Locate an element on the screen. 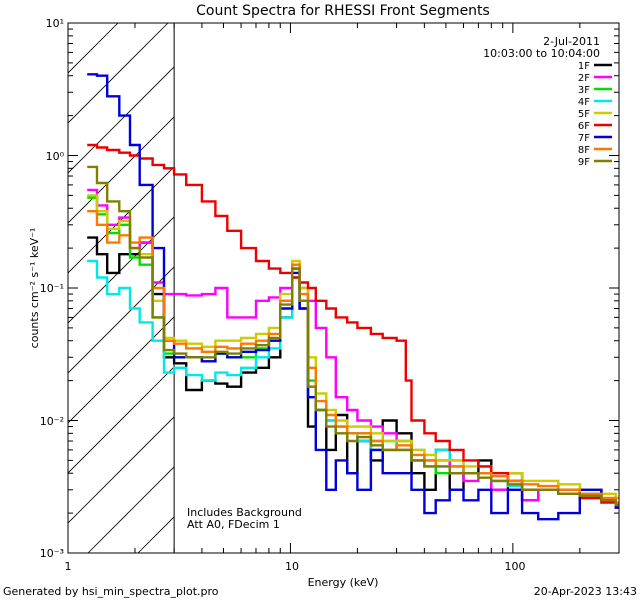  x-tick-label-10: 10 is located at coordinates (292, 566).